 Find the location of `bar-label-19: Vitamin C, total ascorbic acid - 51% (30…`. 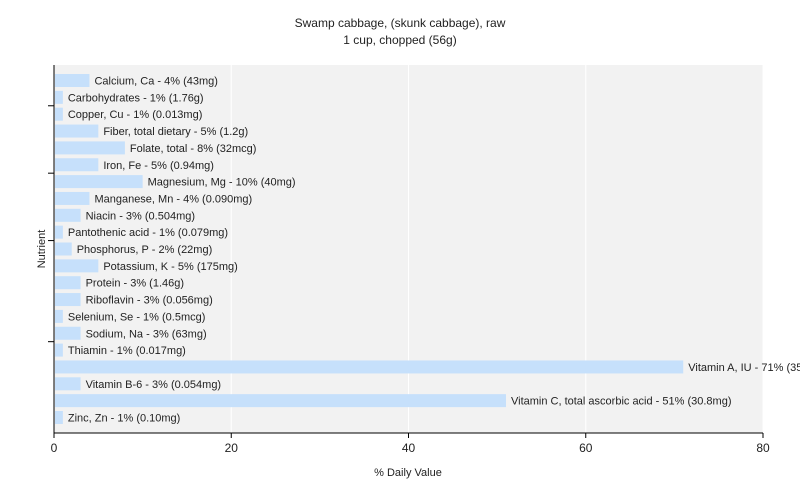

bar-label-19: Vitamin C, total ascorbic acid - 51% (30… is located at coordinates (621, 402).